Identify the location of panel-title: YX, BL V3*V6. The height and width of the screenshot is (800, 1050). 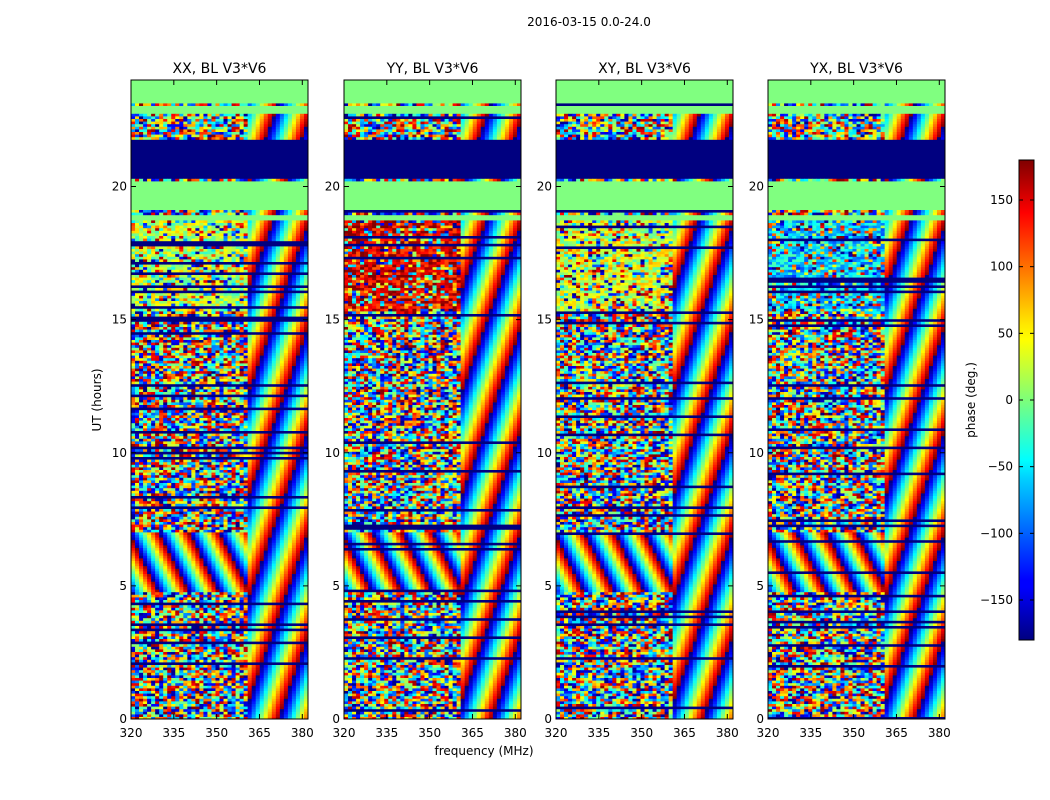
(856, 69).